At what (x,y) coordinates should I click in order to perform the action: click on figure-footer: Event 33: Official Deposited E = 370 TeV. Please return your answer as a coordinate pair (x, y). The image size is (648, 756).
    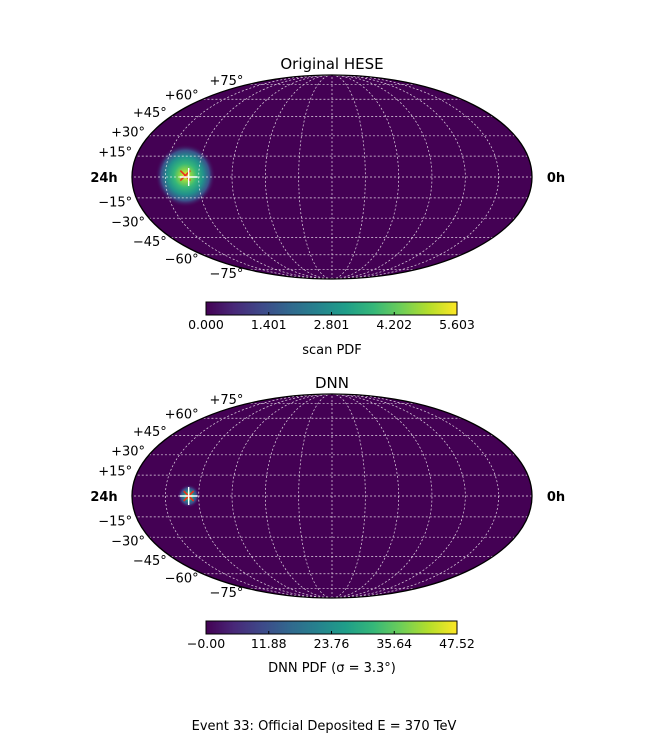
    Looking at the image, I should click on (324, 726).